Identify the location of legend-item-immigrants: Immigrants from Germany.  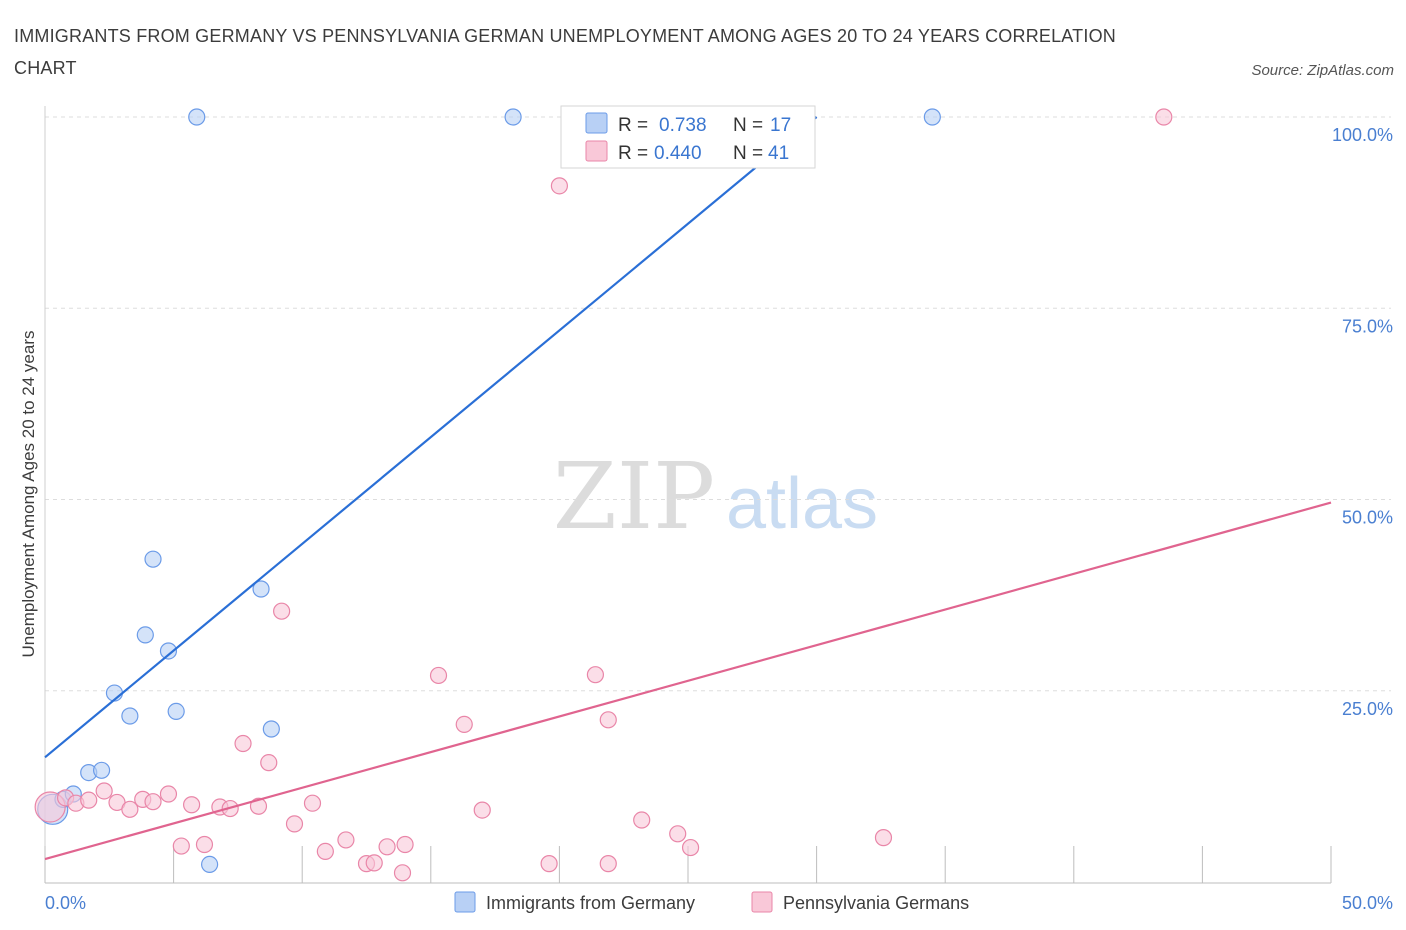
(574, 902).